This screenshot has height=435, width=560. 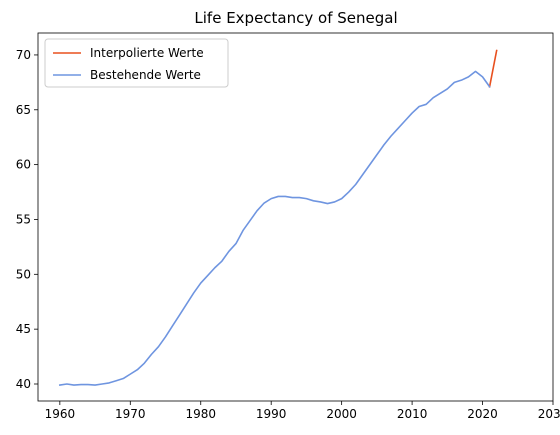 I want to click on legend: Interpolierte Werte Bestehende Werte, so click(x=136, y=63).